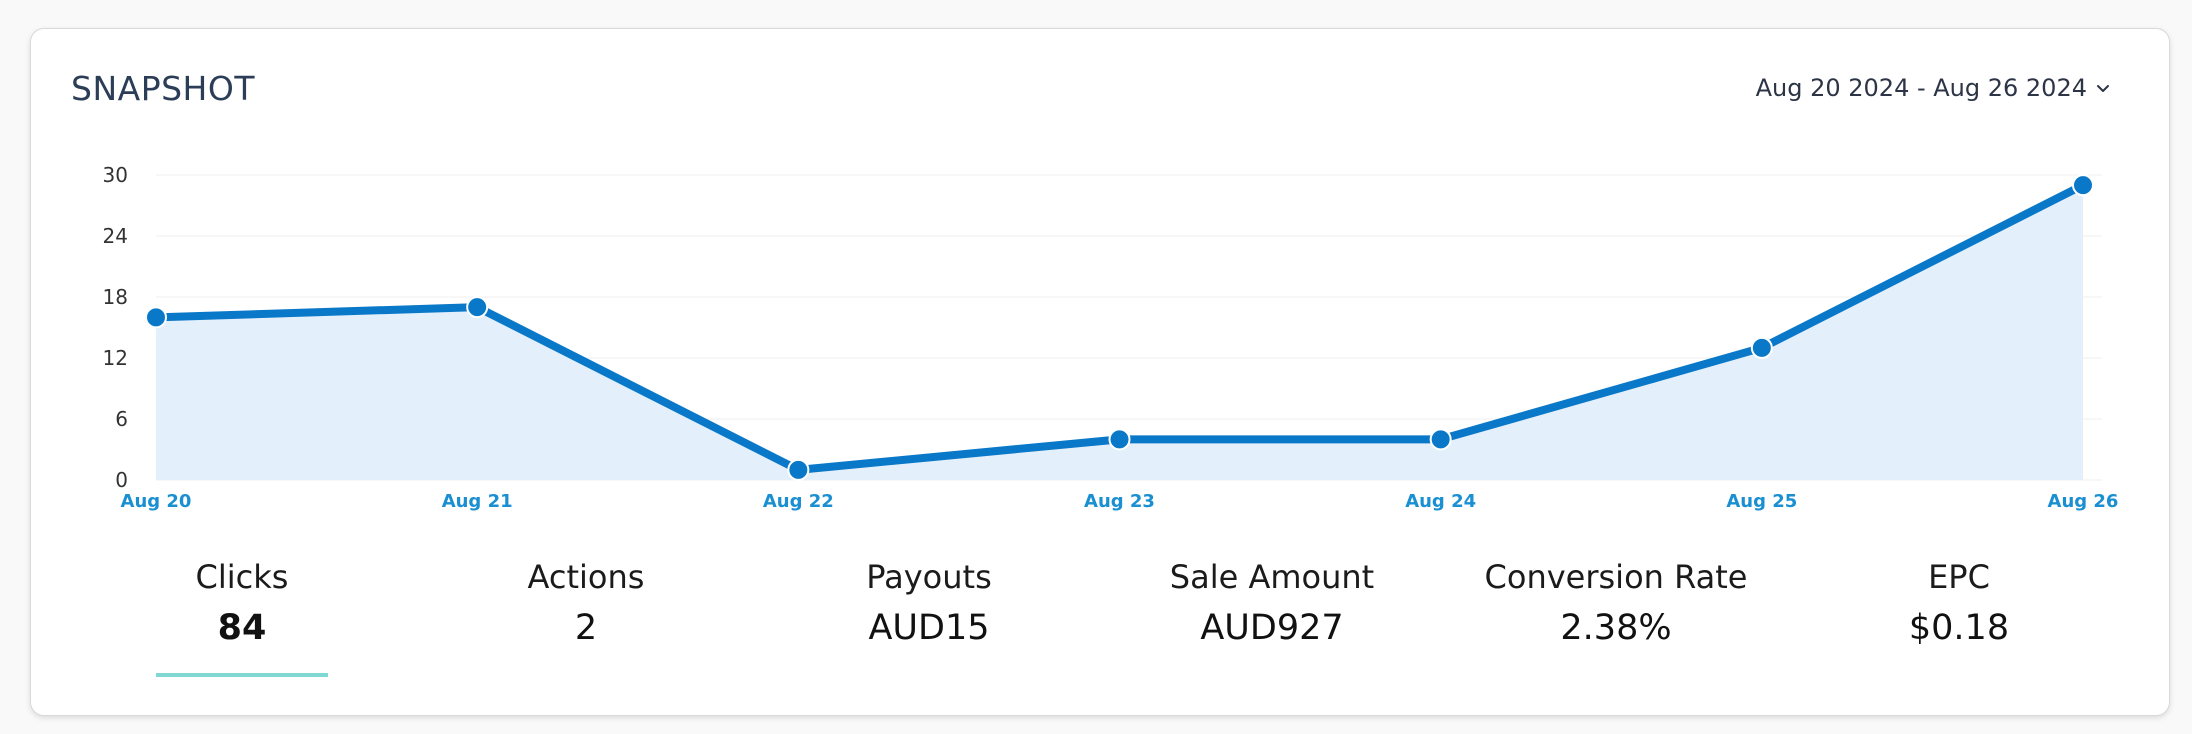 Image resolution: width=2192 pixels, height=734 pixels. I want to click on active-stat-underline, so click(242, 675).